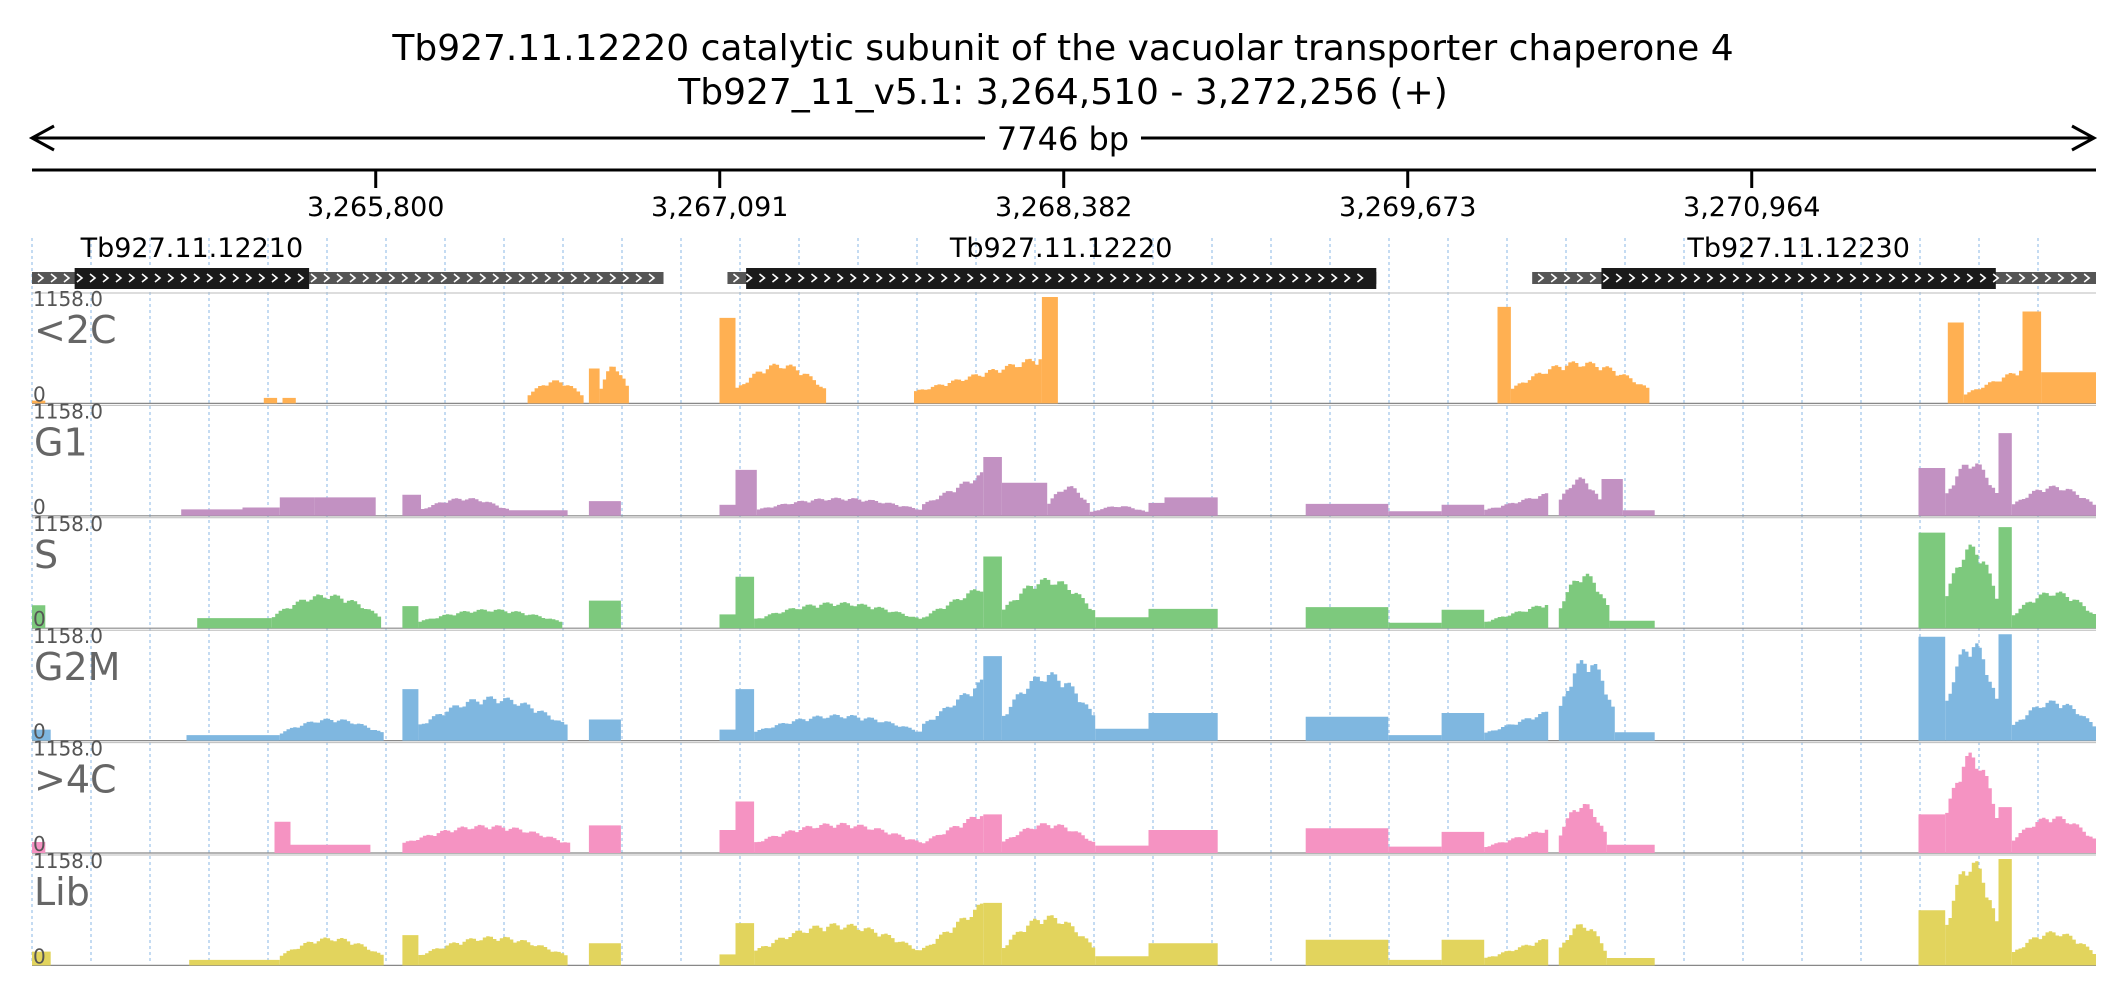 This screenshot has width=2126, height=1000. What do you see at coordinates (1063, 207) in the screenshot?
I see `axis-tick-label: 3,268,382` at bounding box center [1063, 207].